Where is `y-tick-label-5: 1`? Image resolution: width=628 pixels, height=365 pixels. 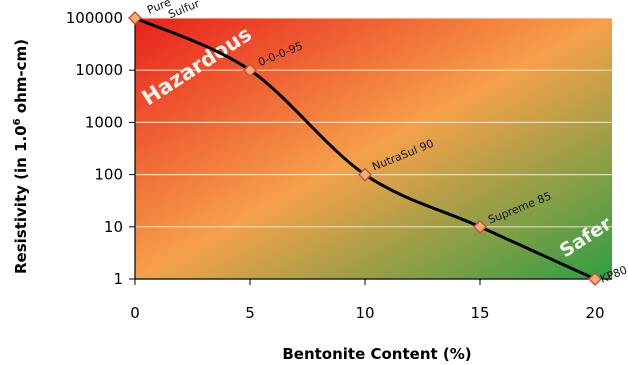 y-tick-label-5: 1 is located at coordinates (118, 279).